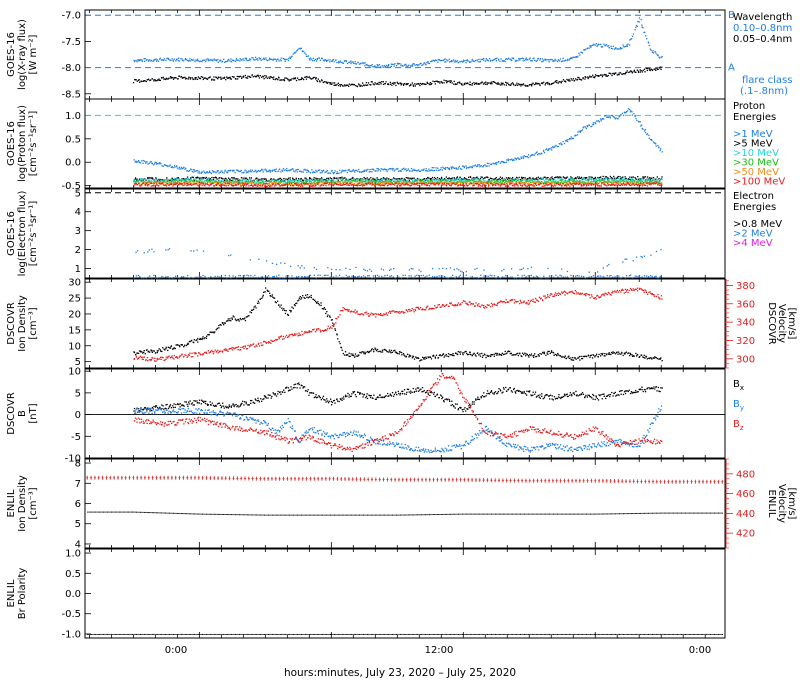 The height and width of the screenshot is (680, 800). What do you see at coordinates (759, 182) in the screenshot?
I see `legend-entry: >100 MeV` at bounding box center [759, 182].